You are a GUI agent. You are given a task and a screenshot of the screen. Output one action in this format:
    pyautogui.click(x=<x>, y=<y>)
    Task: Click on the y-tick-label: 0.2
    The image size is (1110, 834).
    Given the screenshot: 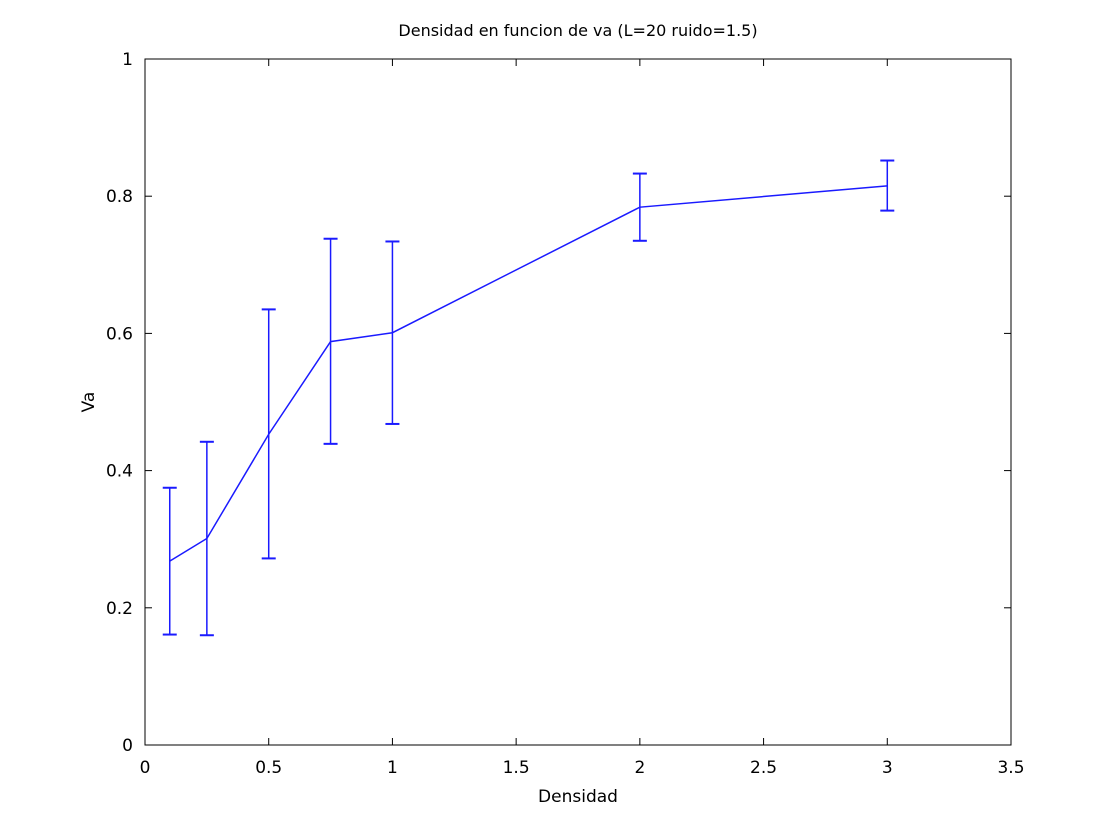 What is the action you would take?
    pyautogui.click(x=119, y=609)
    